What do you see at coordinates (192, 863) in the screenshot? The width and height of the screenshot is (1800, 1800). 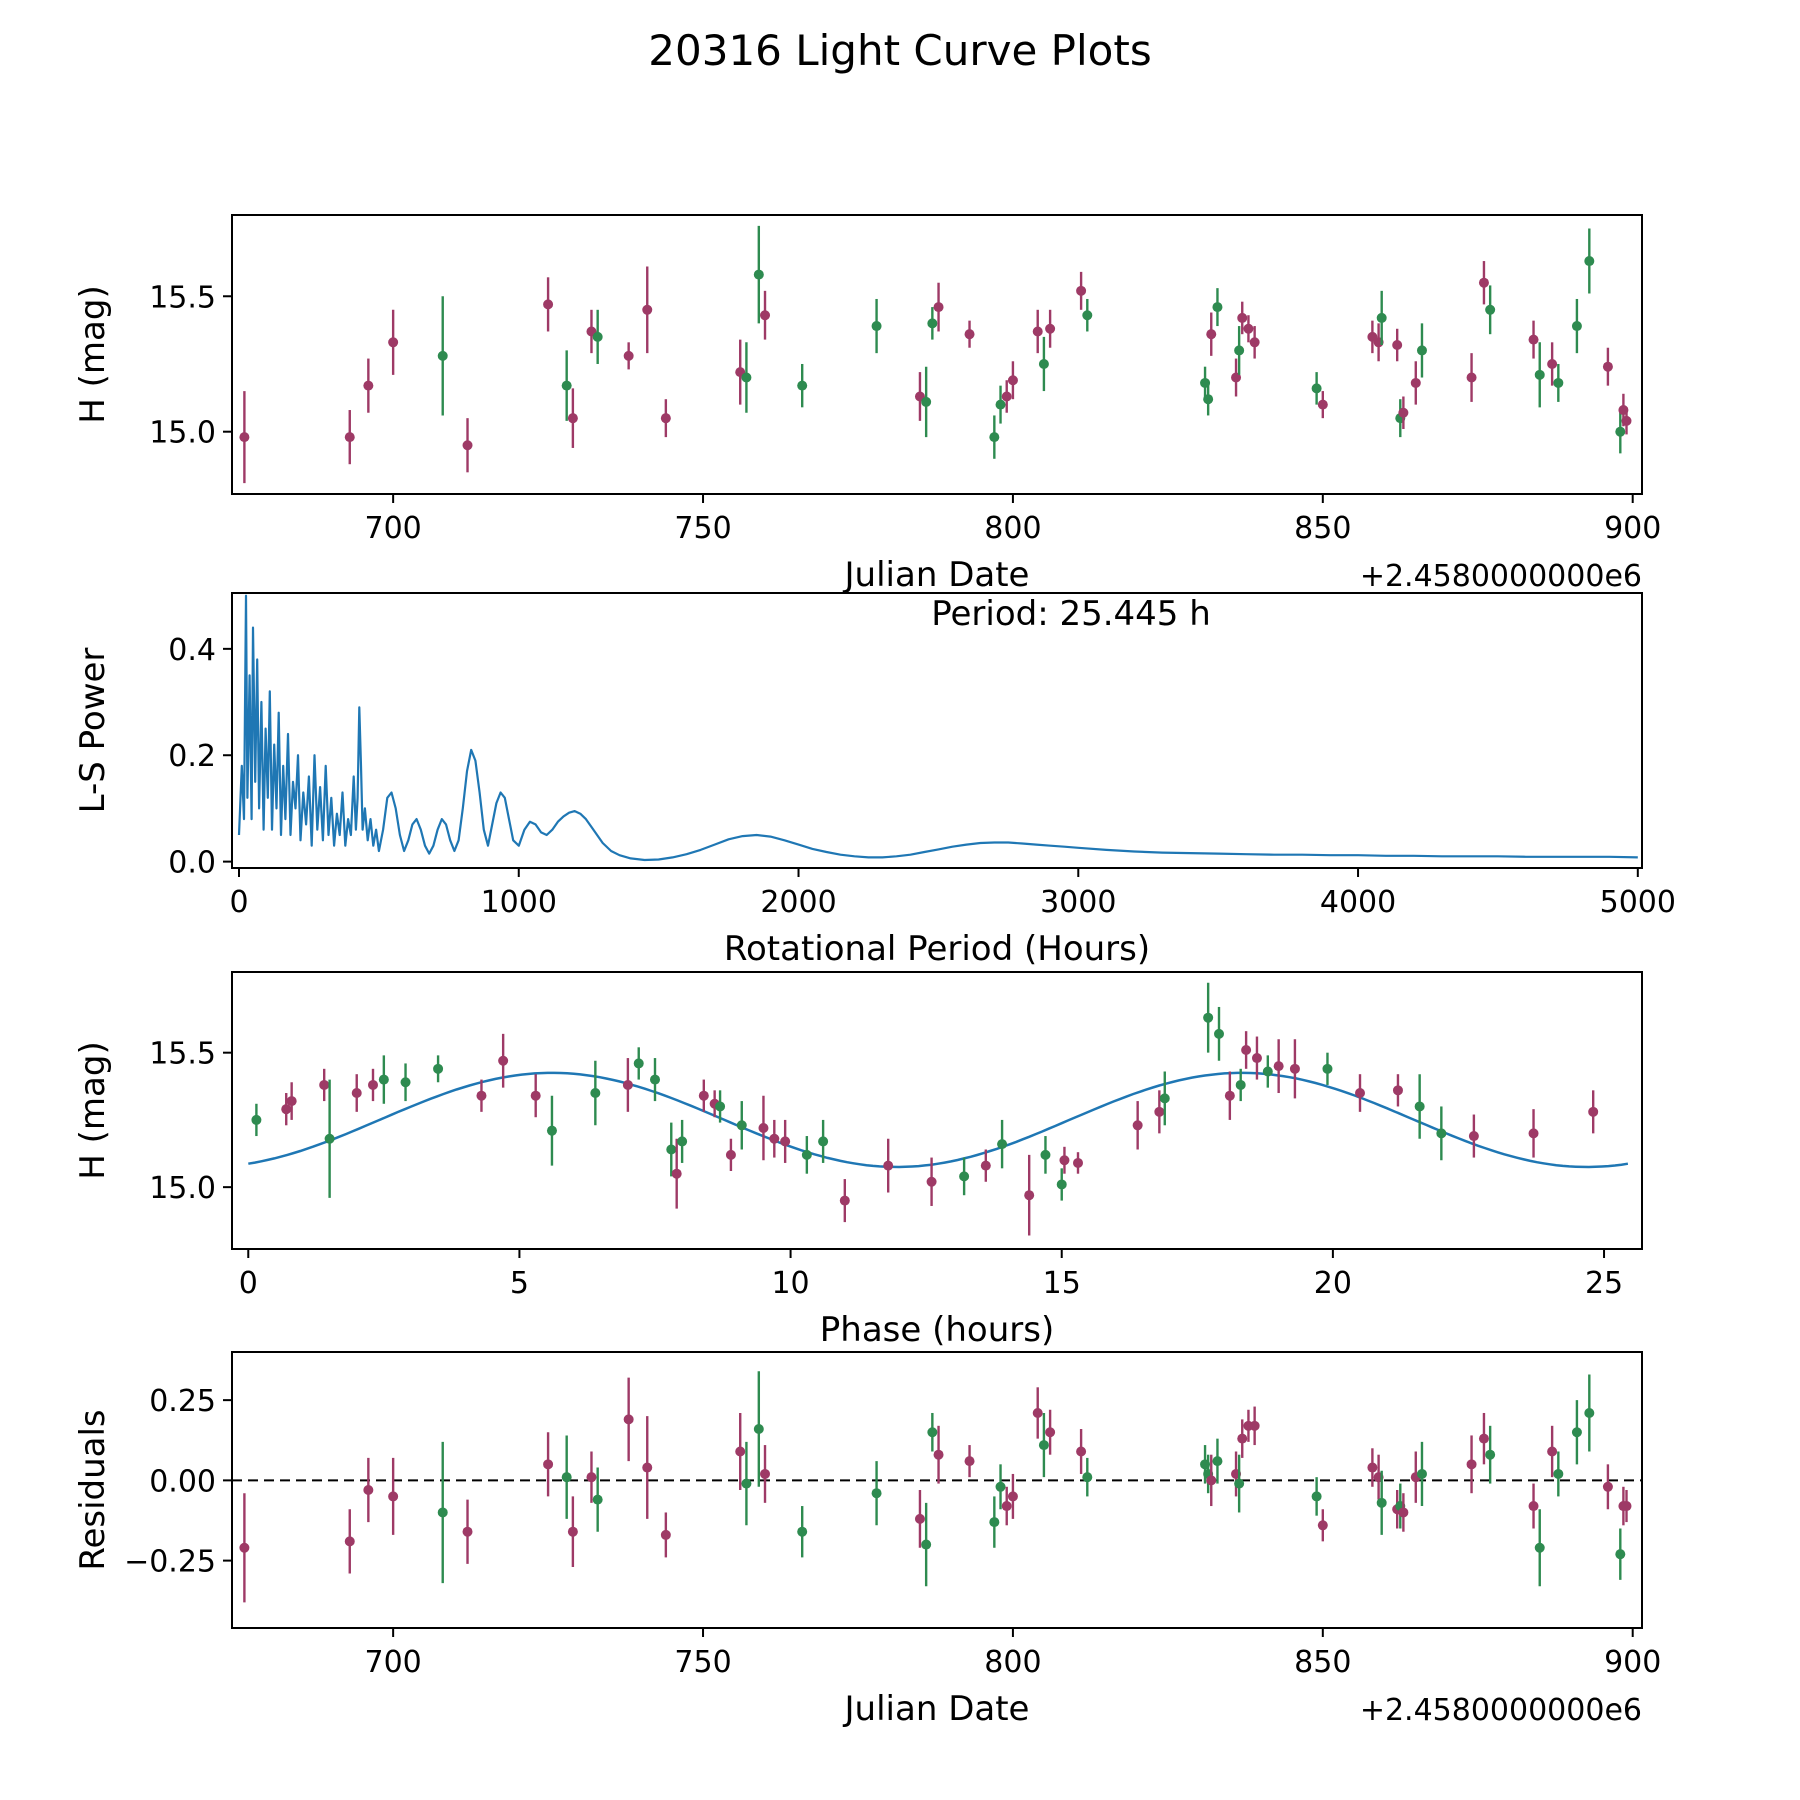 I see `svg-text: 0.0` at bounding box center [192, 863].